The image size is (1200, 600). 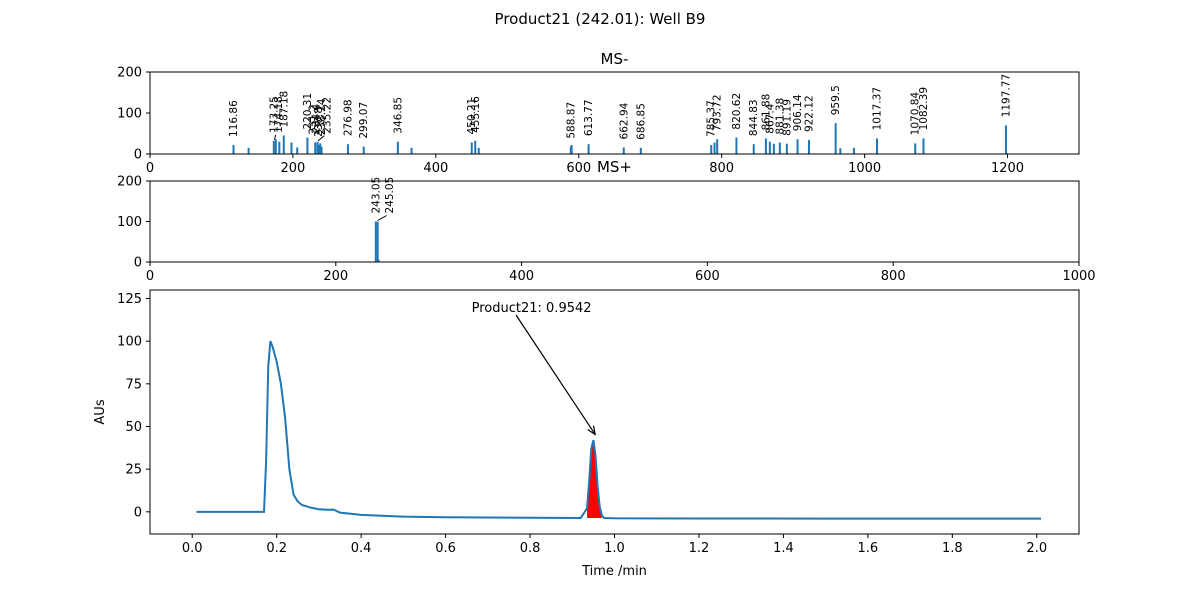 What do you see at coordinates (532, 308) in the screenshot?
I see `annotation-label: Product21: 0.9542` at bounding box center [532, 308].